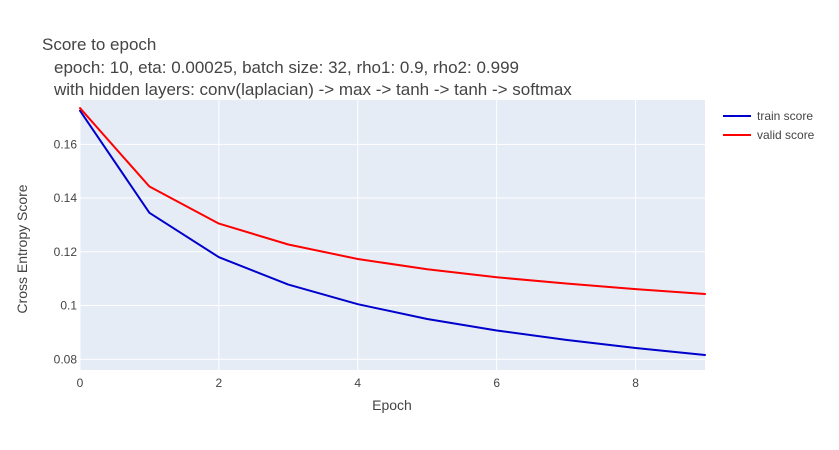 The image size is (839, 450). I want to click on legend-item-2: valid score, so click(769, 135).